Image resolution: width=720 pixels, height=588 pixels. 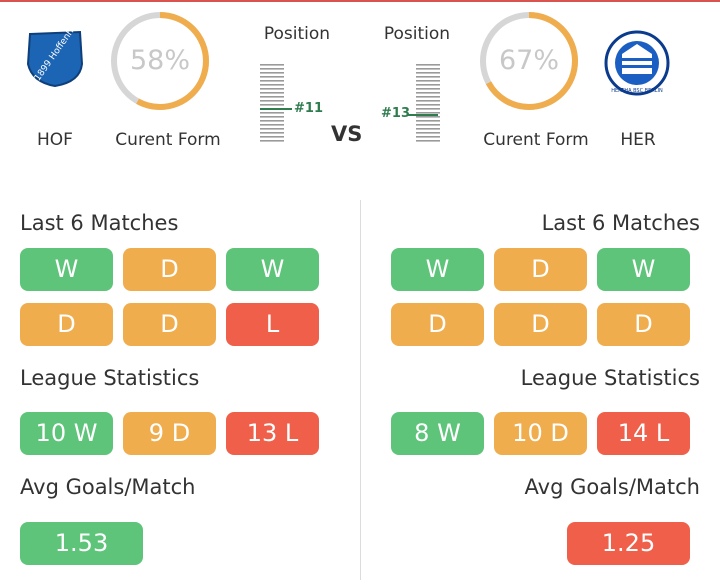 I want to click on home-league-wins: 10 W, so click(x=66, y=433).